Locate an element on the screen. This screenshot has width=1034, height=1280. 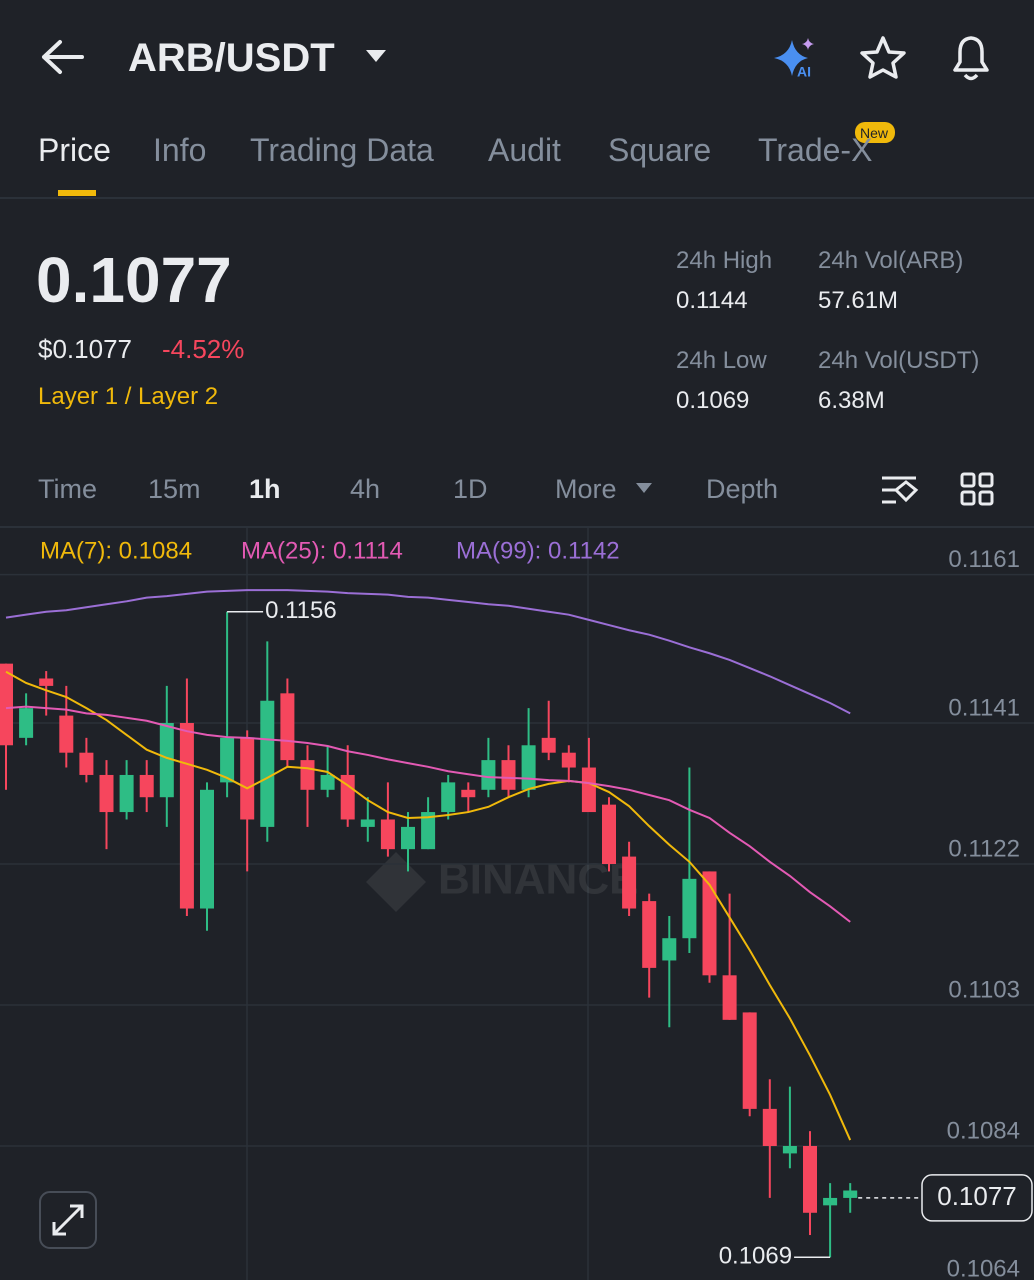
favorite-button is located at coordinates (883, 57).